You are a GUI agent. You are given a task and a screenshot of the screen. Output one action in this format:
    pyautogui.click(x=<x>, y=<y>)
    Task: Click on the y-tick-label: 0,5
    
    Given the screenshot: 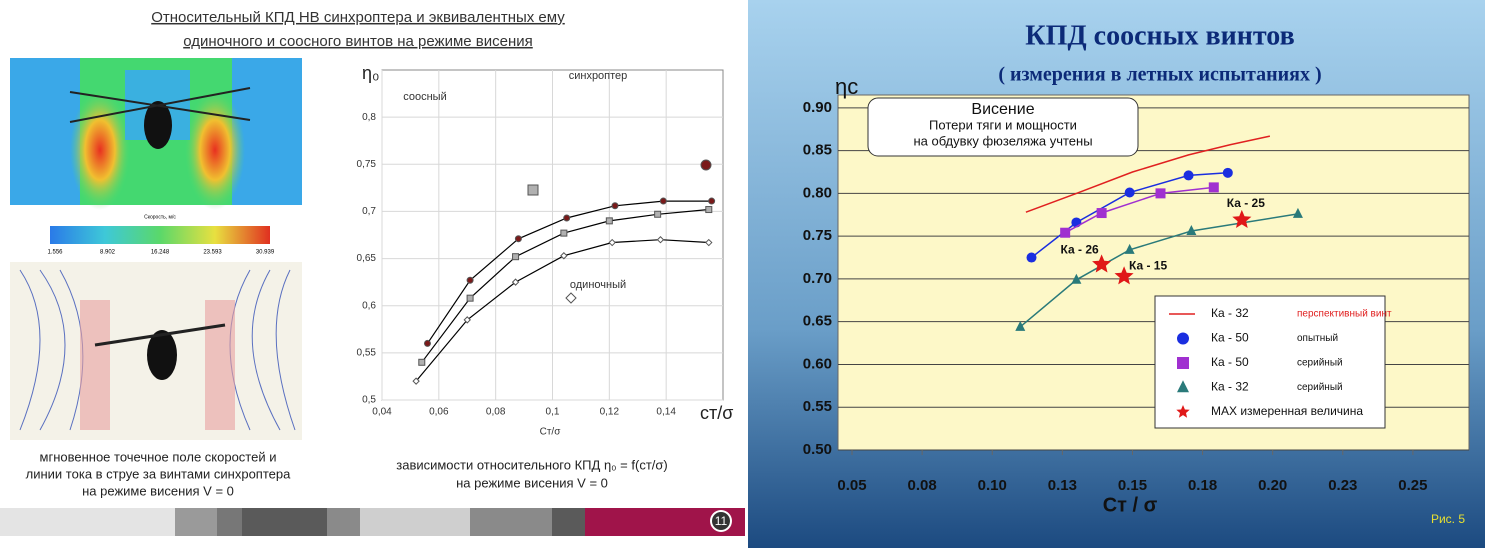 What is the action you would take?
    pyautogui.click(x=369, y=400)
    